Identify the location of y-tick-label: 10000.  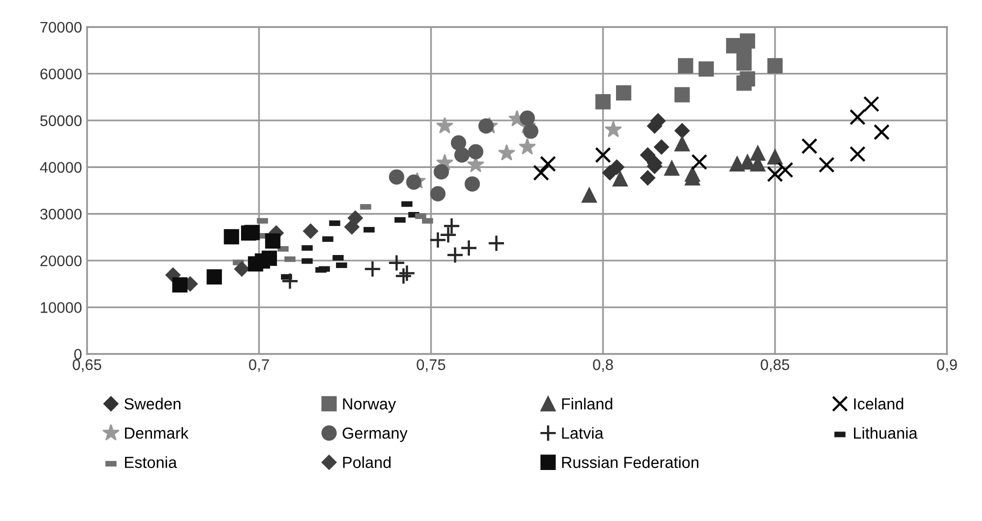
(61, 307).